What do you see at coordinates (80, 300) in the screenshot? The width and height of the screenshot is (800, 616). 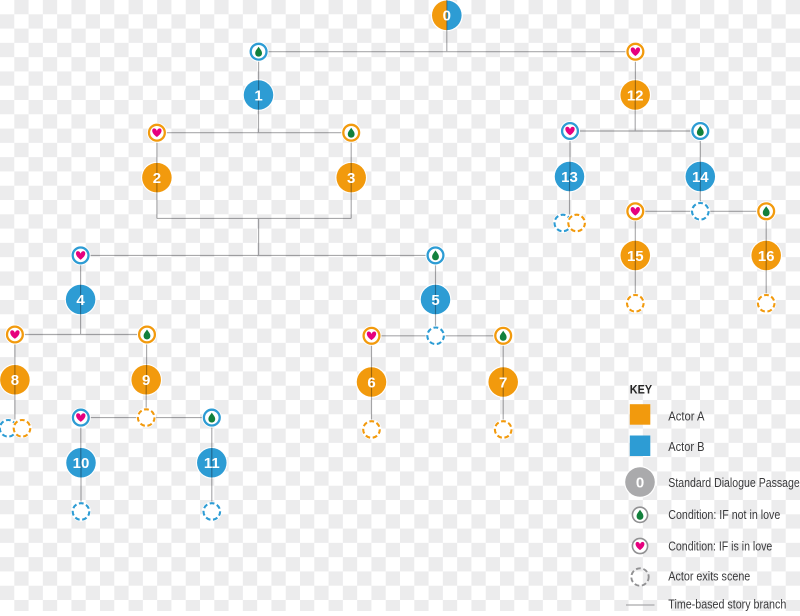 I see `svg-text: 4` at bounding box center [80, 300].